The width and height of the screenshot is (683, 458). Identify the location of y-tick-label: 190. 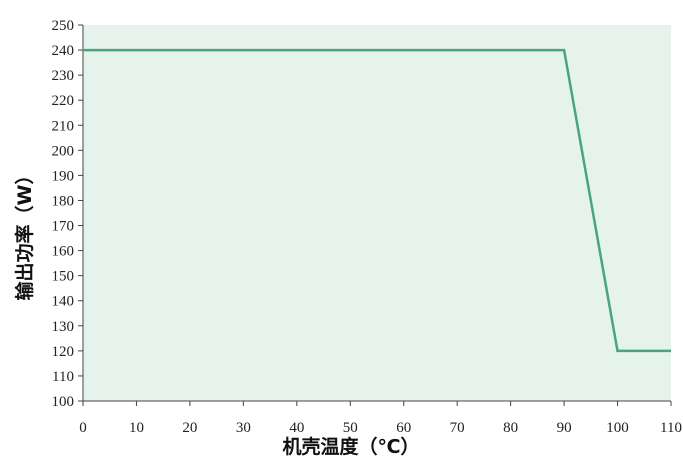
(63, 176).